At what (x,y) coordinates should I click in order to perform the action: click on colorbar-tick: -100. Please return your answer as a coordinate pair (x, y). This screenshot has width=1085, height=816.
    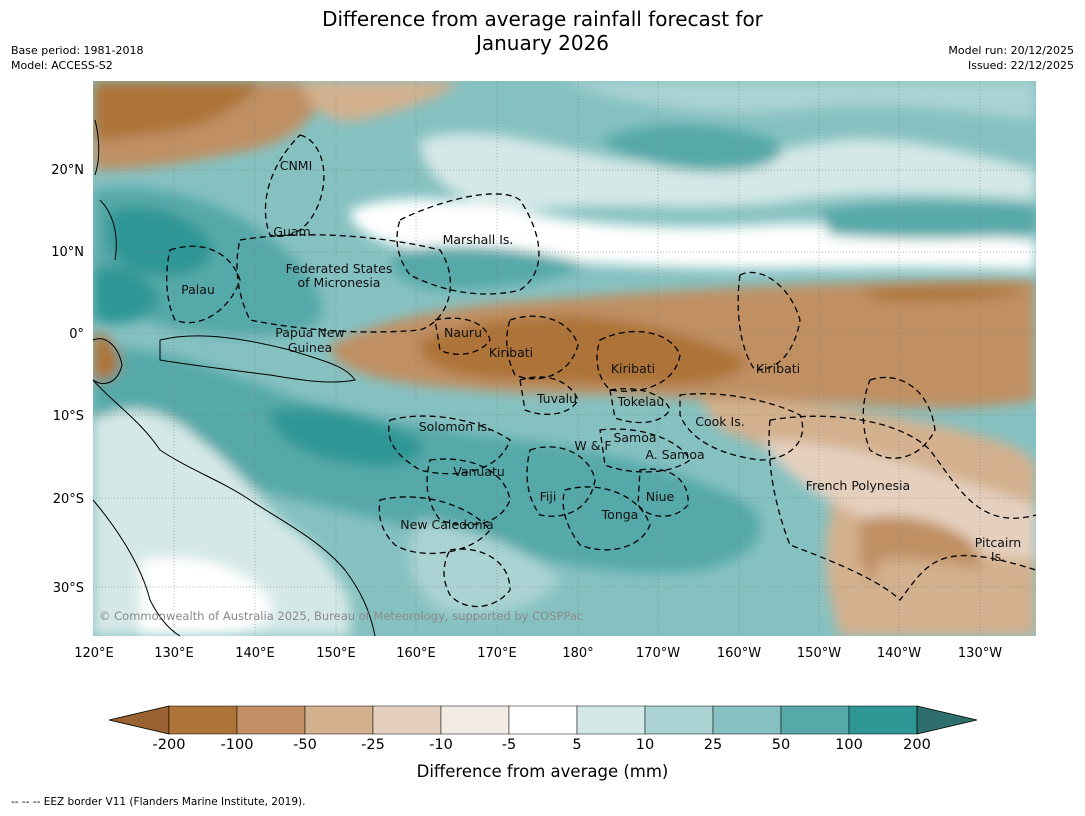
    Looking at the image, I should click on (237, 745).